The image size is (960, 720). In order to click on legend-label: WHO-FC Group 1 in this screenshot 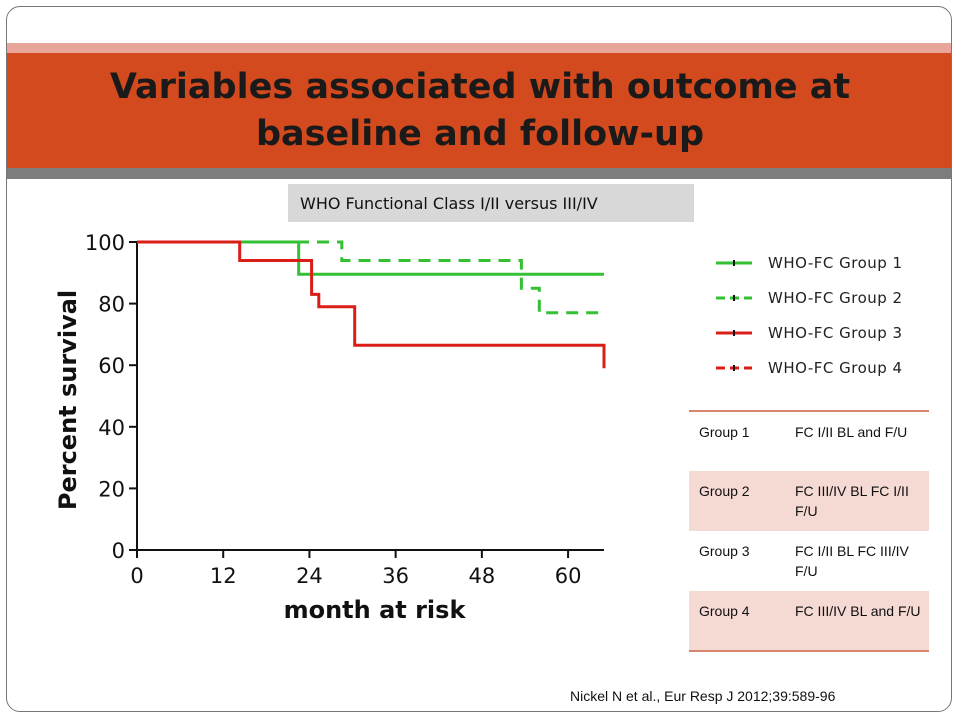, I will do `click(835, 262)`.